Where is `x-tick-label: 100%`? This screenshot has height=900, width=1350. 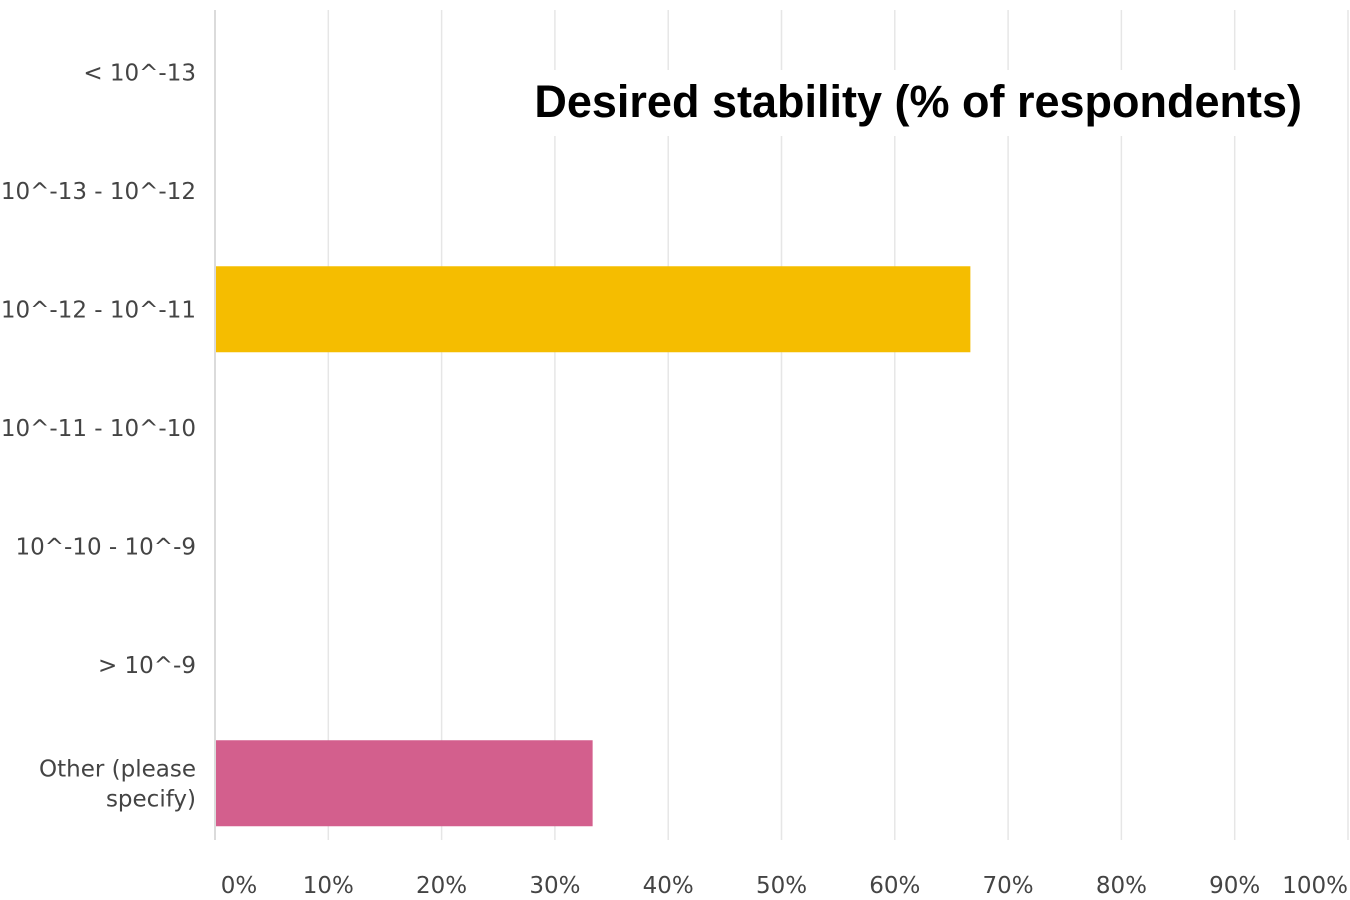 x-tick-label: 100% is located at coordinates (1315, 884).